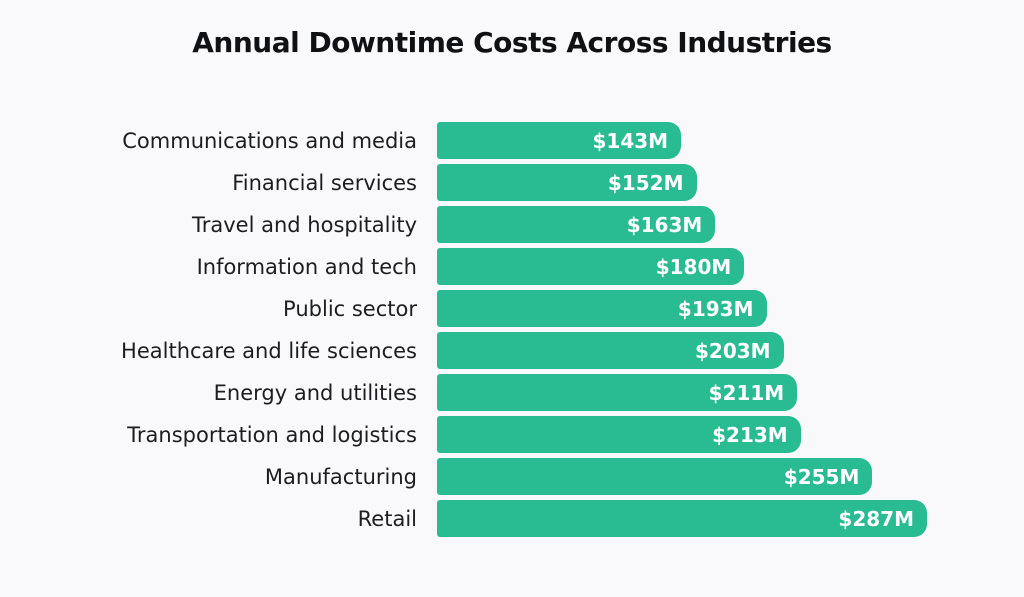 The image size is (1024, 597). I want to click on category-label: Travel and hospitality, so click(304, 224).